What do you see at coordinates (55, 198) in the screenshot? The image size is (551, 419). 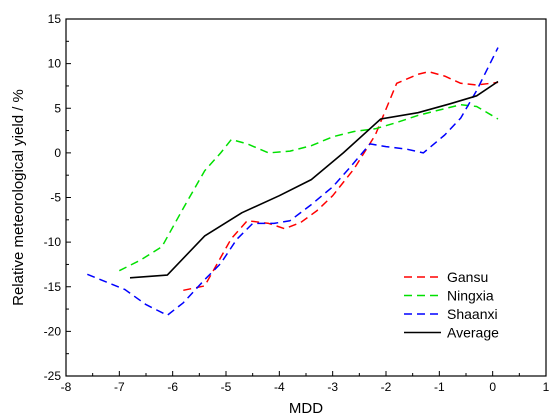 I see `y-tick-label: -5` at bounding box center [55, 198].